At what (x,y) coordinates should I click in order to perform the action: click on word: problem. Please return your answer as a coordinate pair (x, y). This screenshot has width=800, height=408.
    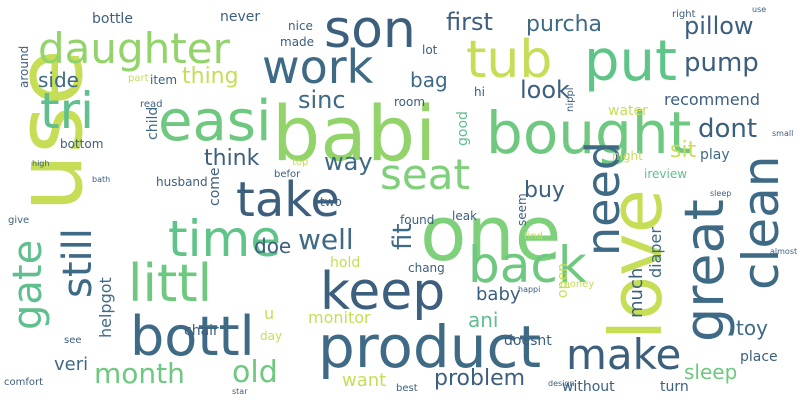
    Looking at the image, I should click on (480, 378).